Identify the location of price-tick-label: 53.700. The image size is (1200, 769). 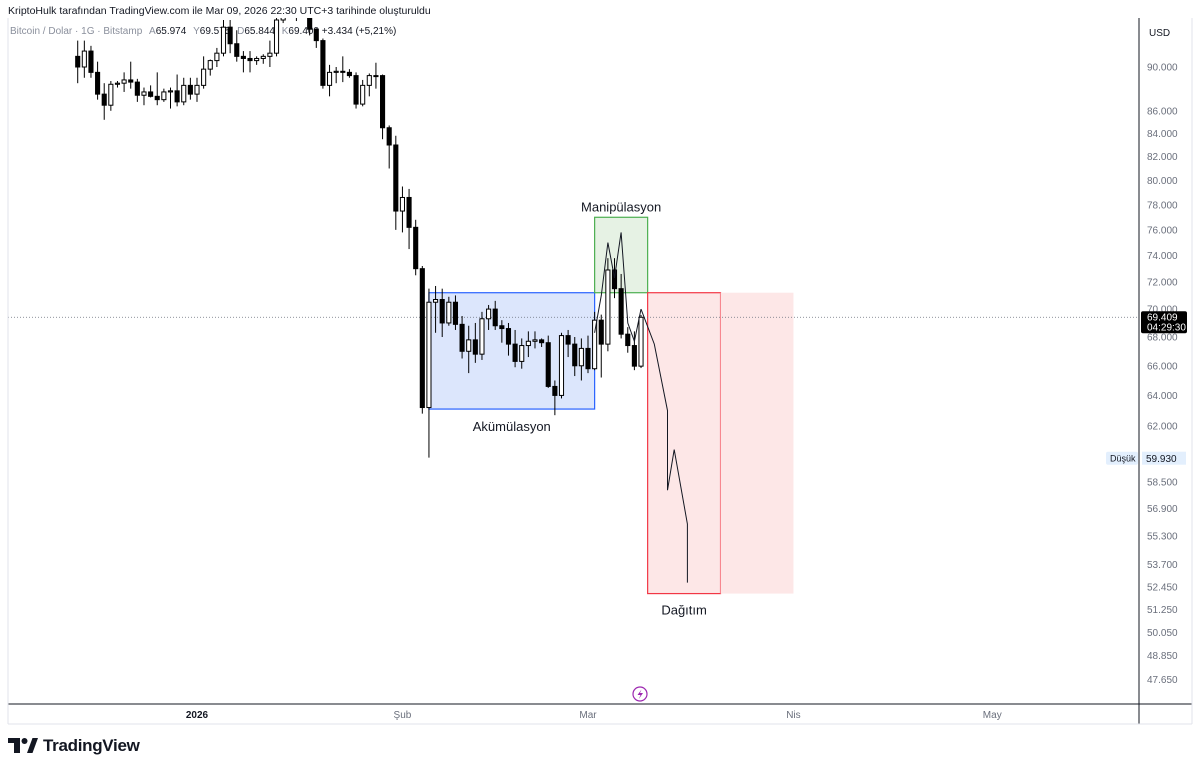
(1162, 565).